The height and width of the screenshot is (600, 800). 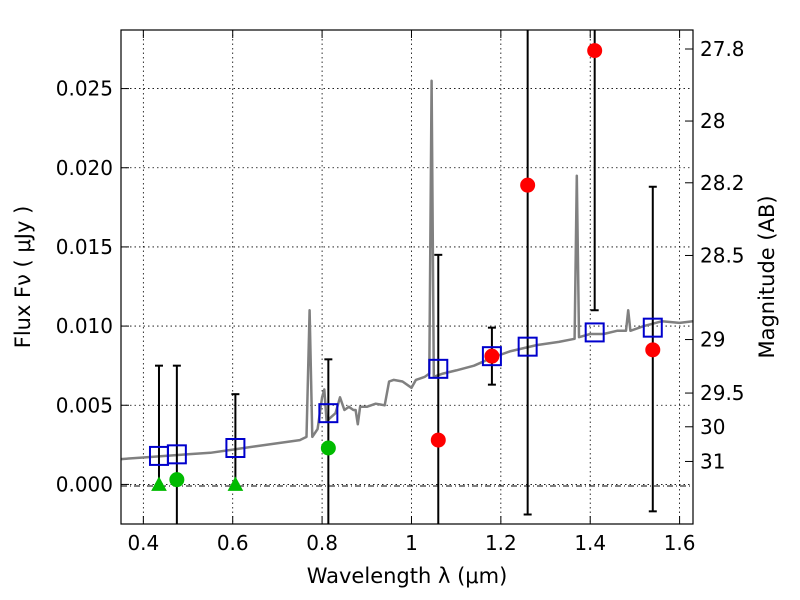 What do you see at coordinates (84, 168) in the screenshot?
I see `y-tick-label: 0.020` at bounding box center [84, 168].